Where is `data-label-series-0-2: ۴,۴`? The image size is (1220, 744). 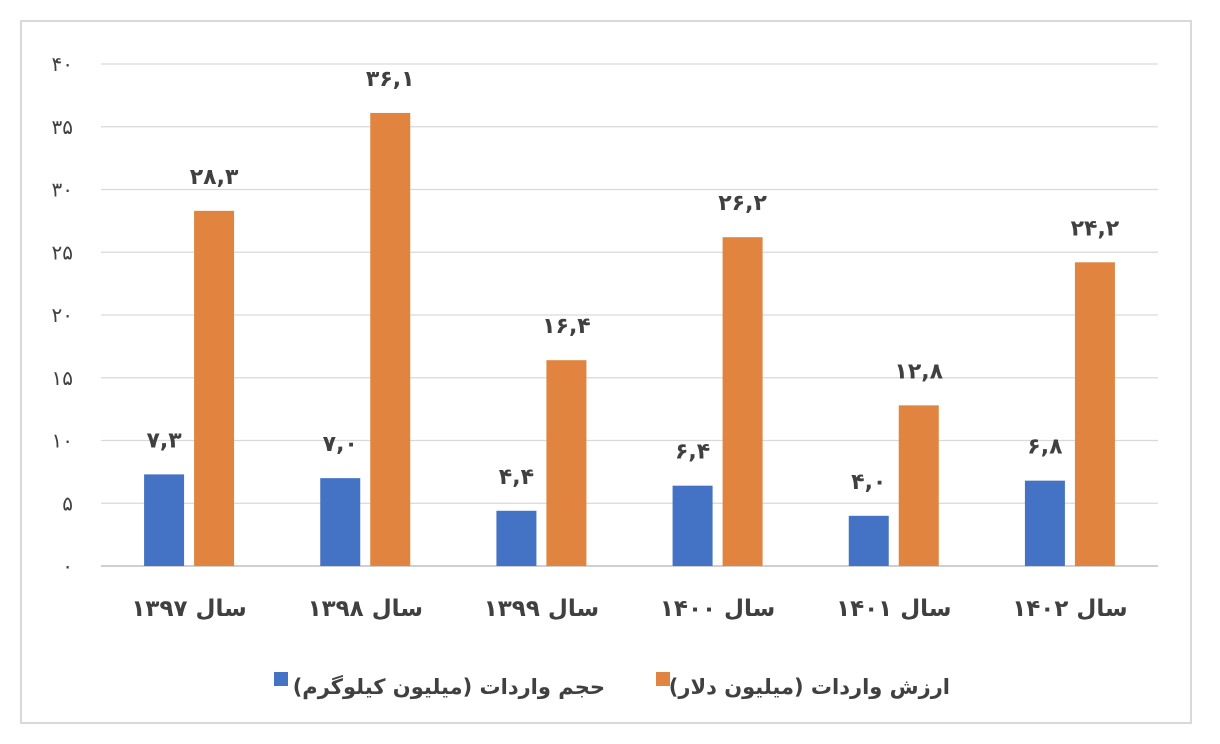 data-label-series-0-2: ۴,۴ is located at coordinates (516, 477).